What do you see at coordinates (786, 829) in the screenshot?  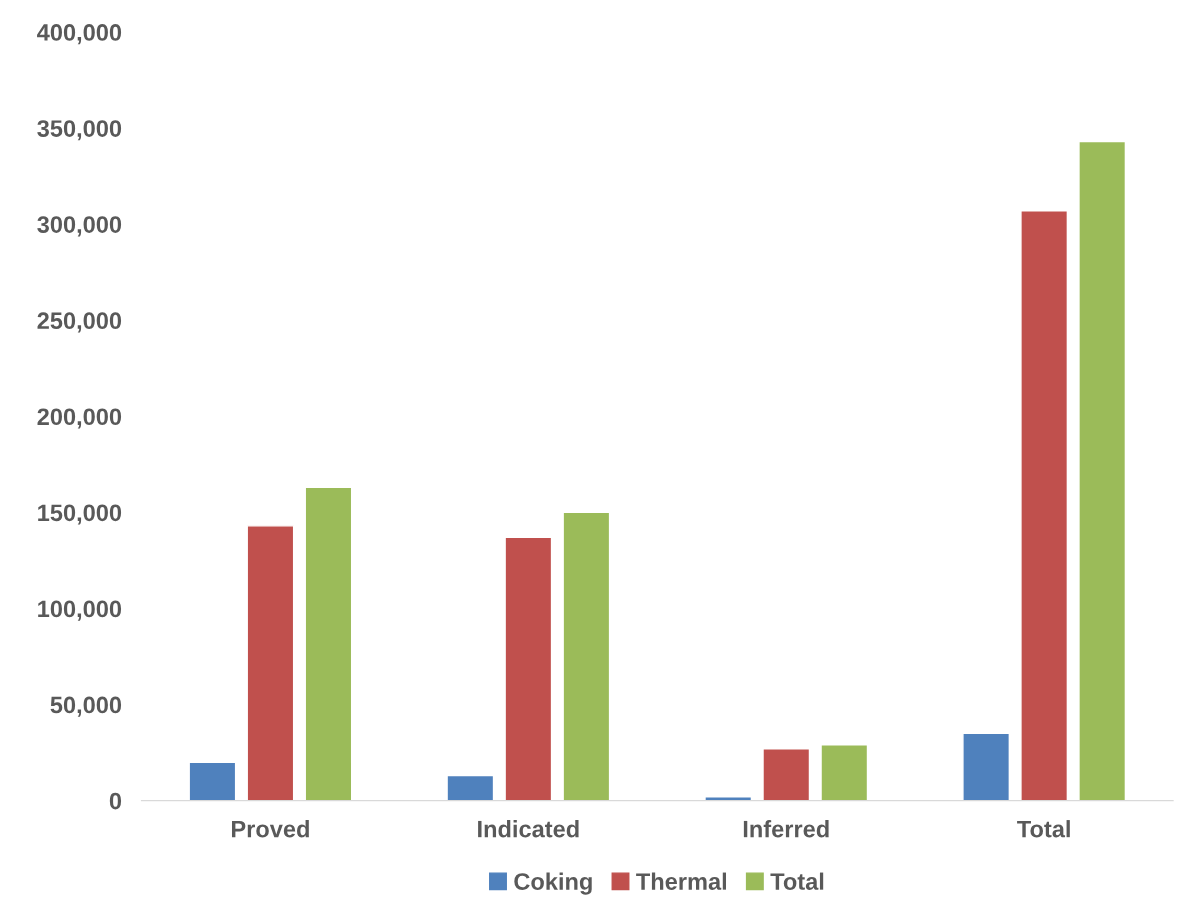 I see `x-tick-label: Inferred` at bounding box center [786, 829].